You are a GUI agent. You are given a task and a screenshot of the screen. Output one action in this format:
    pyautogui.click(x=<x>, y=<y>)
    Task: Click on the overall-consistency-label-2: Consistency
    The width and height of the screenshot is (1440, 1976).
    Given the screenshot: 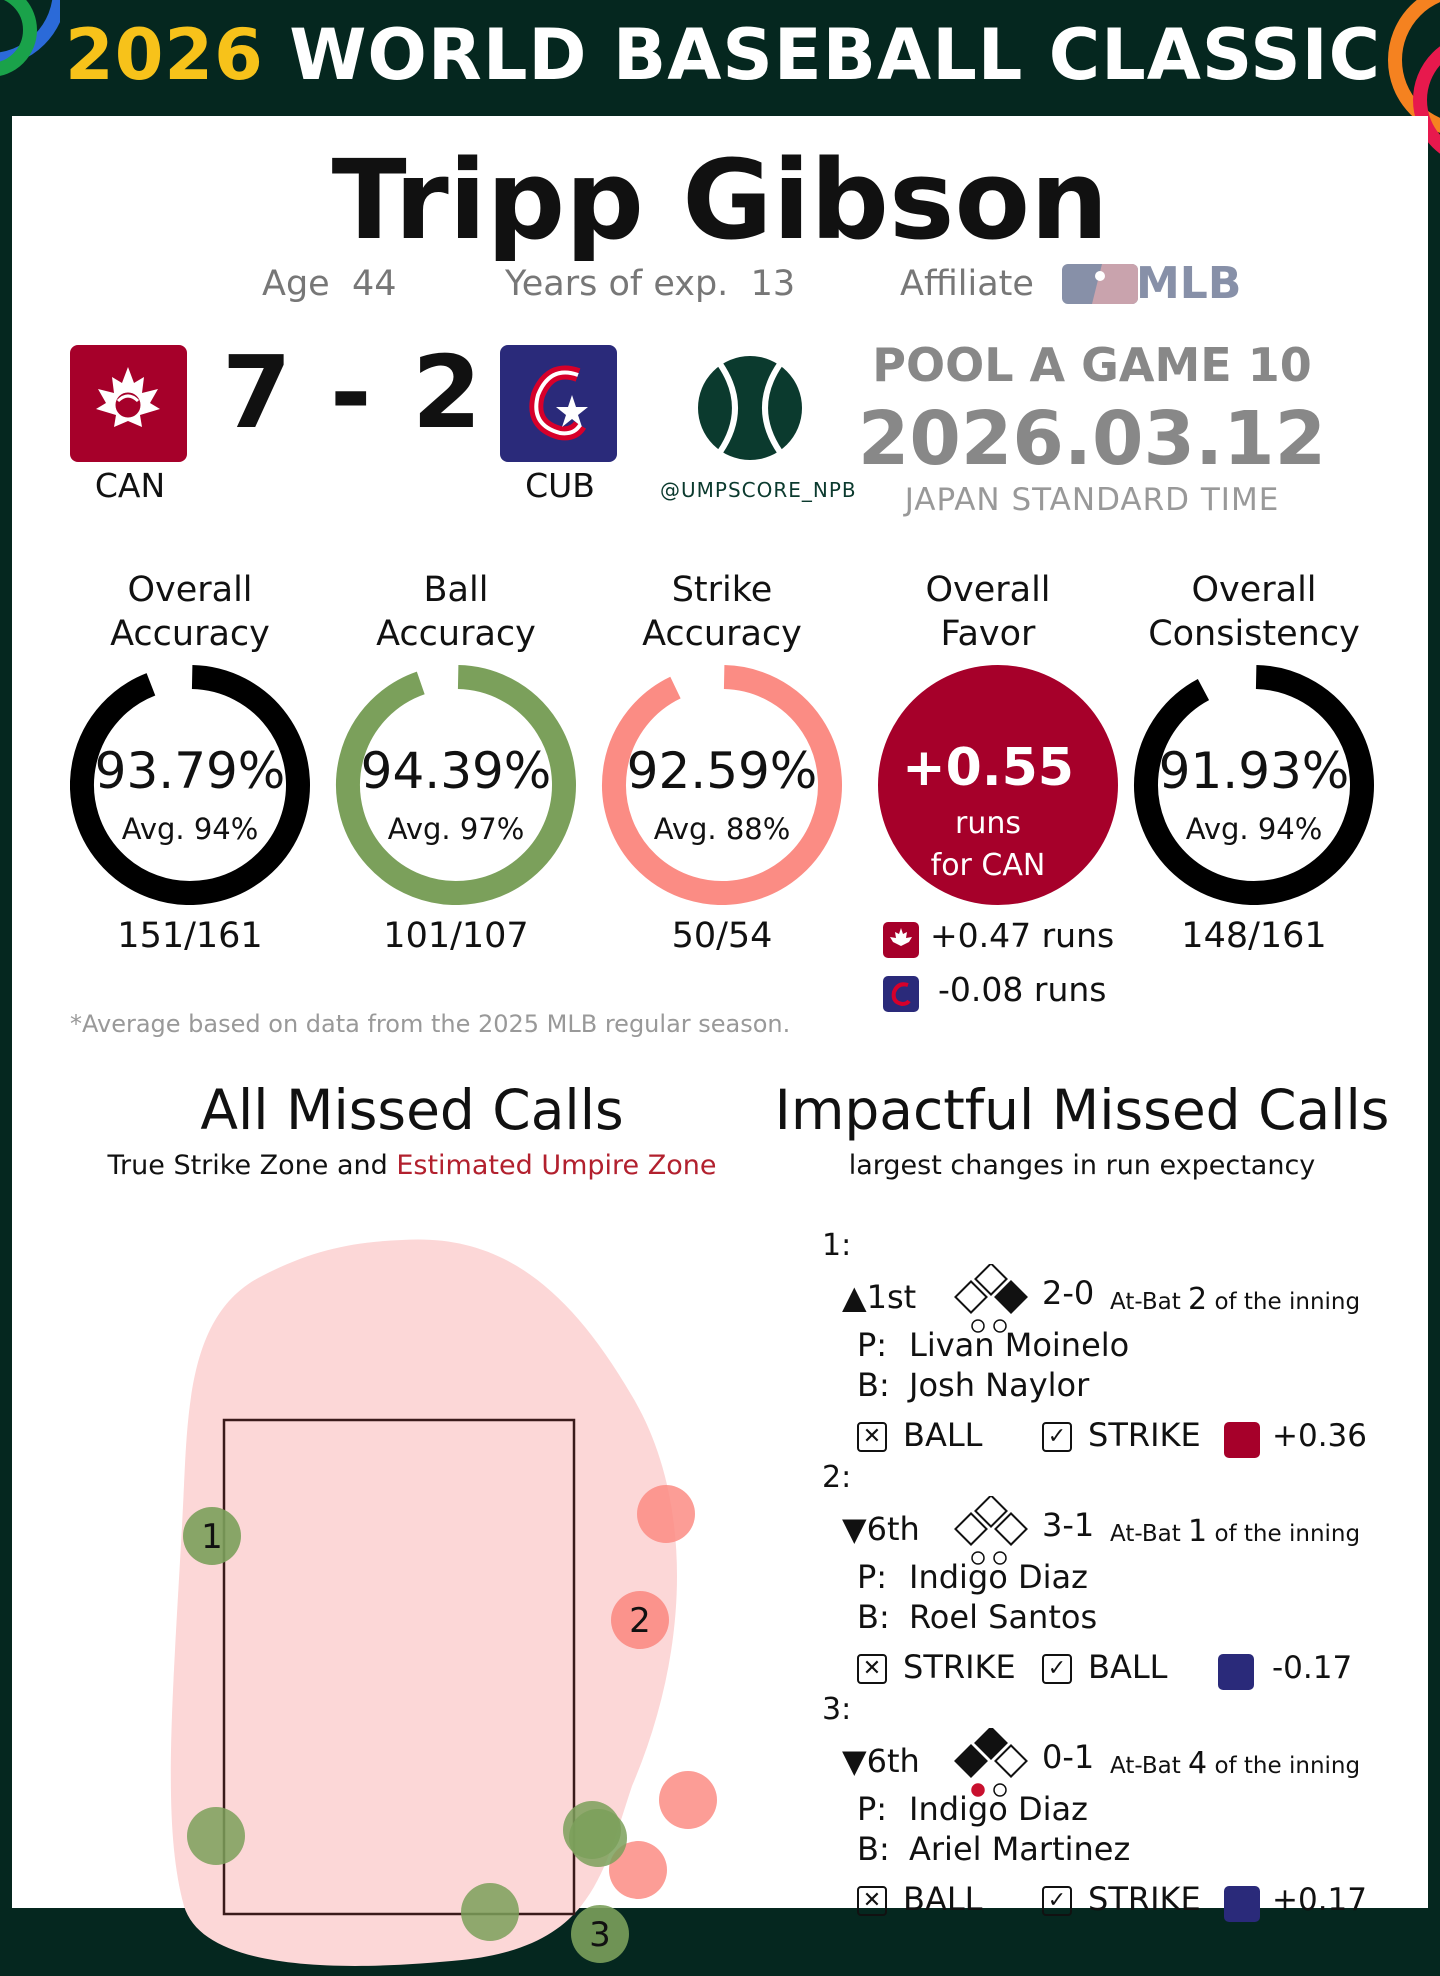 What is the action you would take?
    pyautogui.click(x=1254, y=634)
    